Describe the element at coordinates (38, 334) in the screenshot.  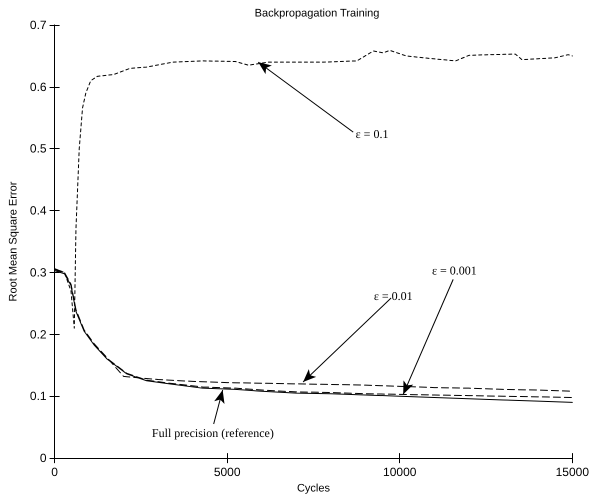
I see `y-tick-label: 0.2` at that location.